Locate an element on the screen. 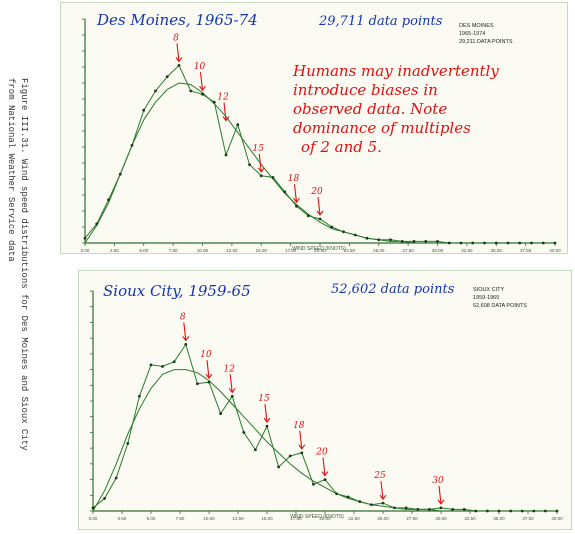 This screenshot has height=534, width=575. legend-line: DES MOINES is located at coordinates (476, 26).